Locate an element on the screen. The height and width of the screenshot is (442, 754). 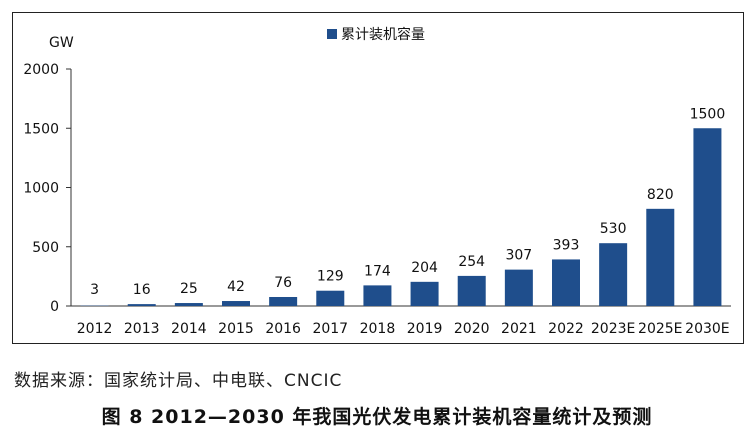
x-tick-label: 2025E is located at coordinates (660, 329).